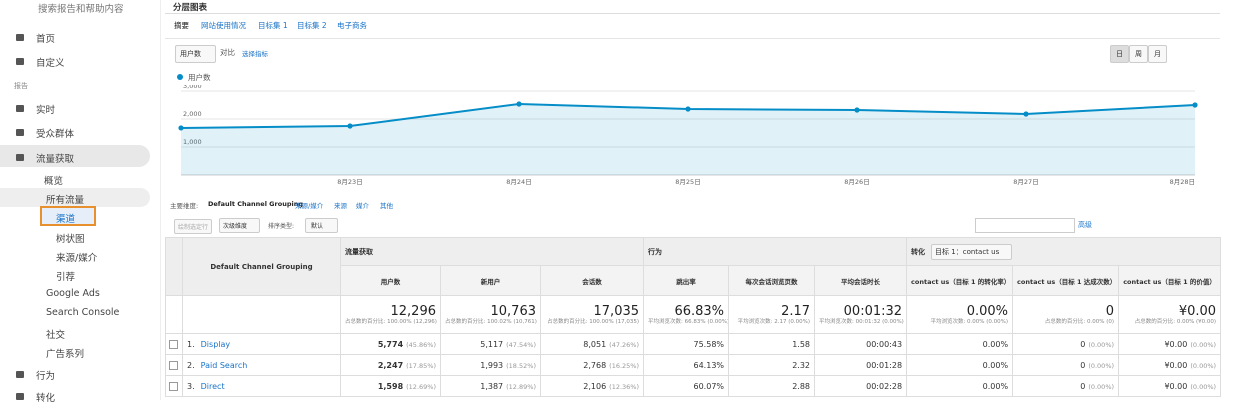 The width and height of the screenshot is (1233, 404). What do you see at coordinates (1066, 280) in the screenshot?
I see `column-header: contact us（目标 1 达成次数）` at bounding box center [1066, 280].